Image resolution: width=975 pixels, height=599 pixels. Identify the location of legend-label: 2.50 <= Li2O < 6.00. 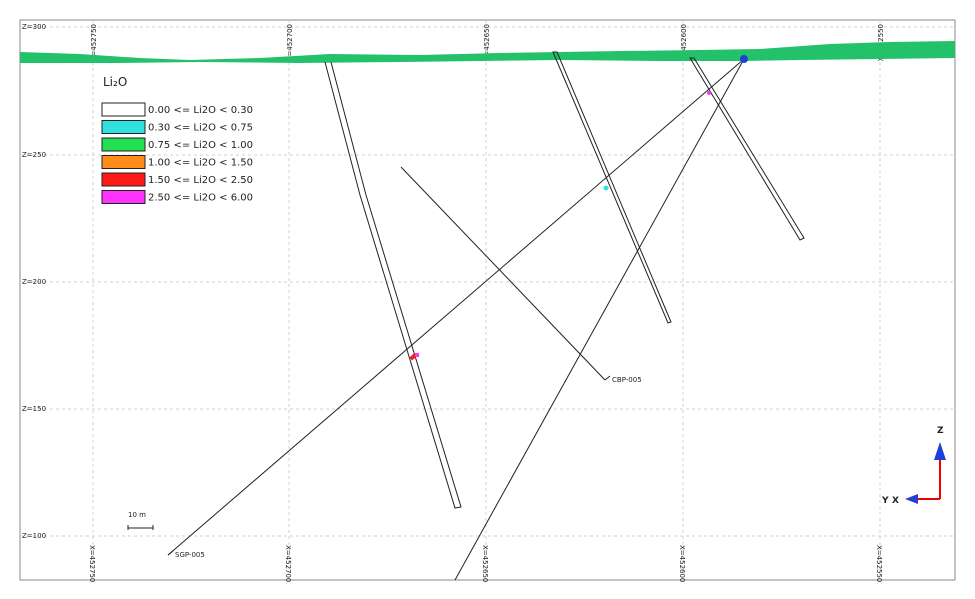
(200, 198).